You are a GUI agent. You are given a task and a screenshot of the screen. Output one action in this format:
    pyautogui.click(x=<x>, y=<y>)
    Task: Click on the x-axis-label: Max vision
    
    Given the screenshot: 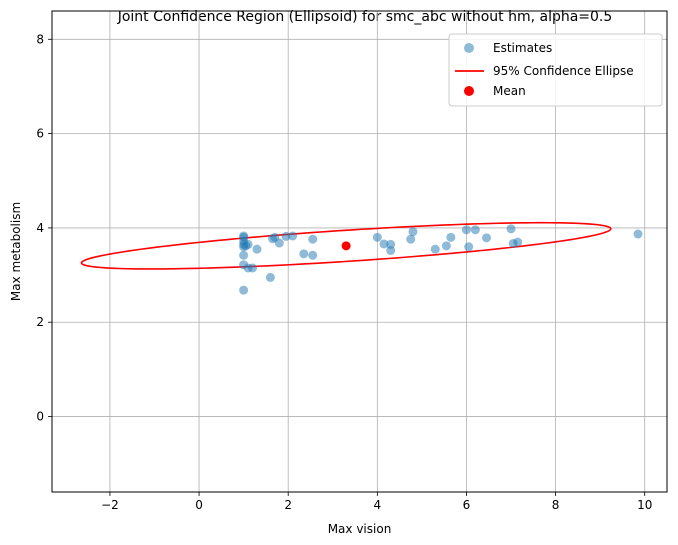 What is the action you would take?
    pyautogui.click(x=360, y=529)
    